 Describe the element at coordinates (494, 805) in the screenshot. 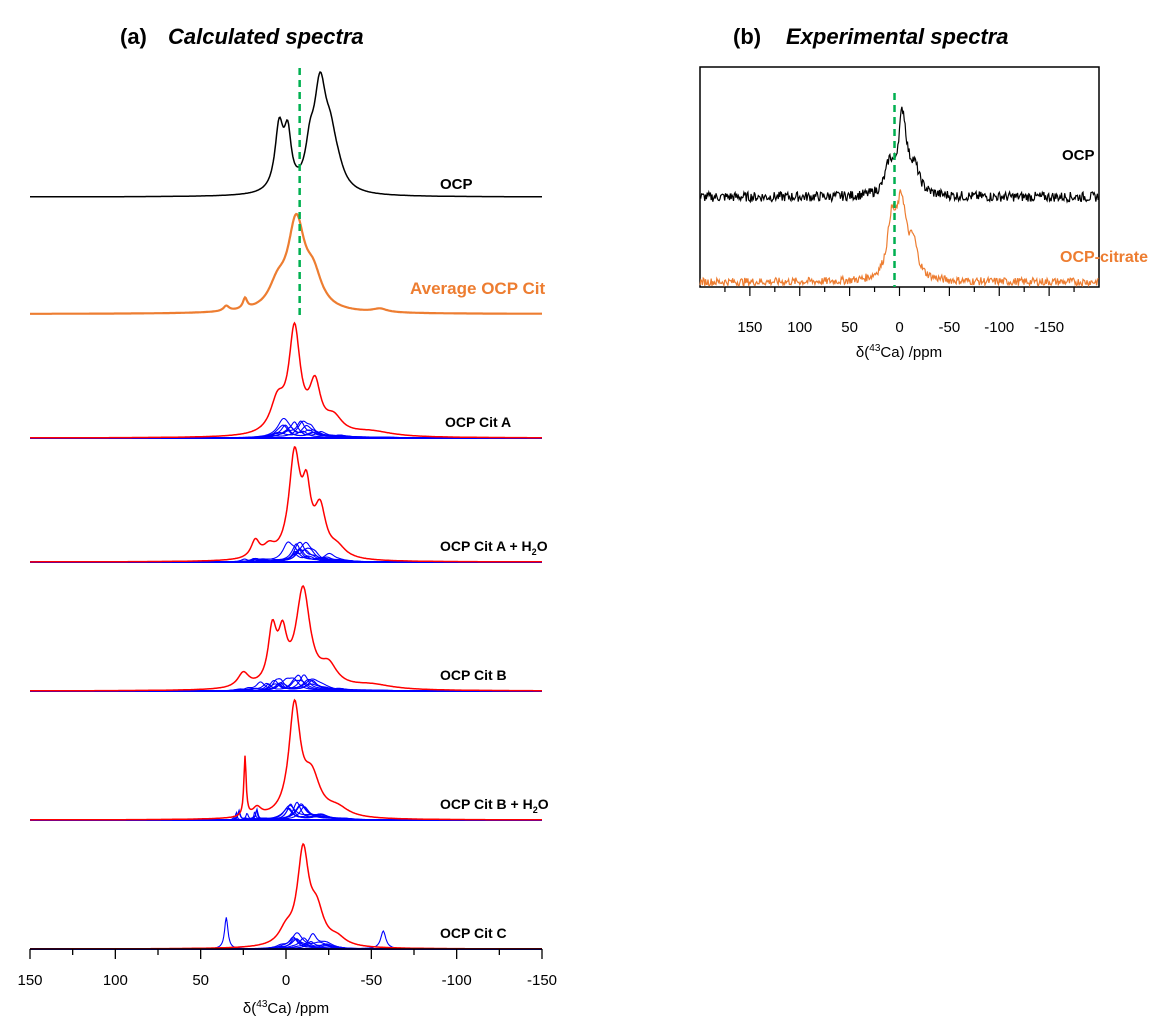

I see `label-ocp-cit-b-h2o: OCP Cit B + H2O` at that location.